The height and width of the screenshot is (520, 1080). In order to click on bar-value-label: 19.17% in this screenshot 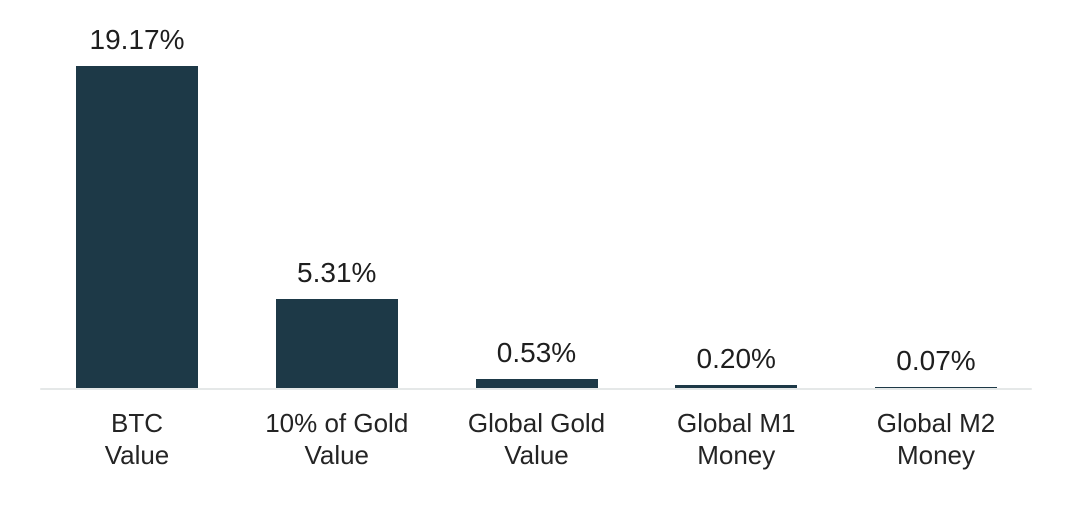, I will do `click(137, 39)`.